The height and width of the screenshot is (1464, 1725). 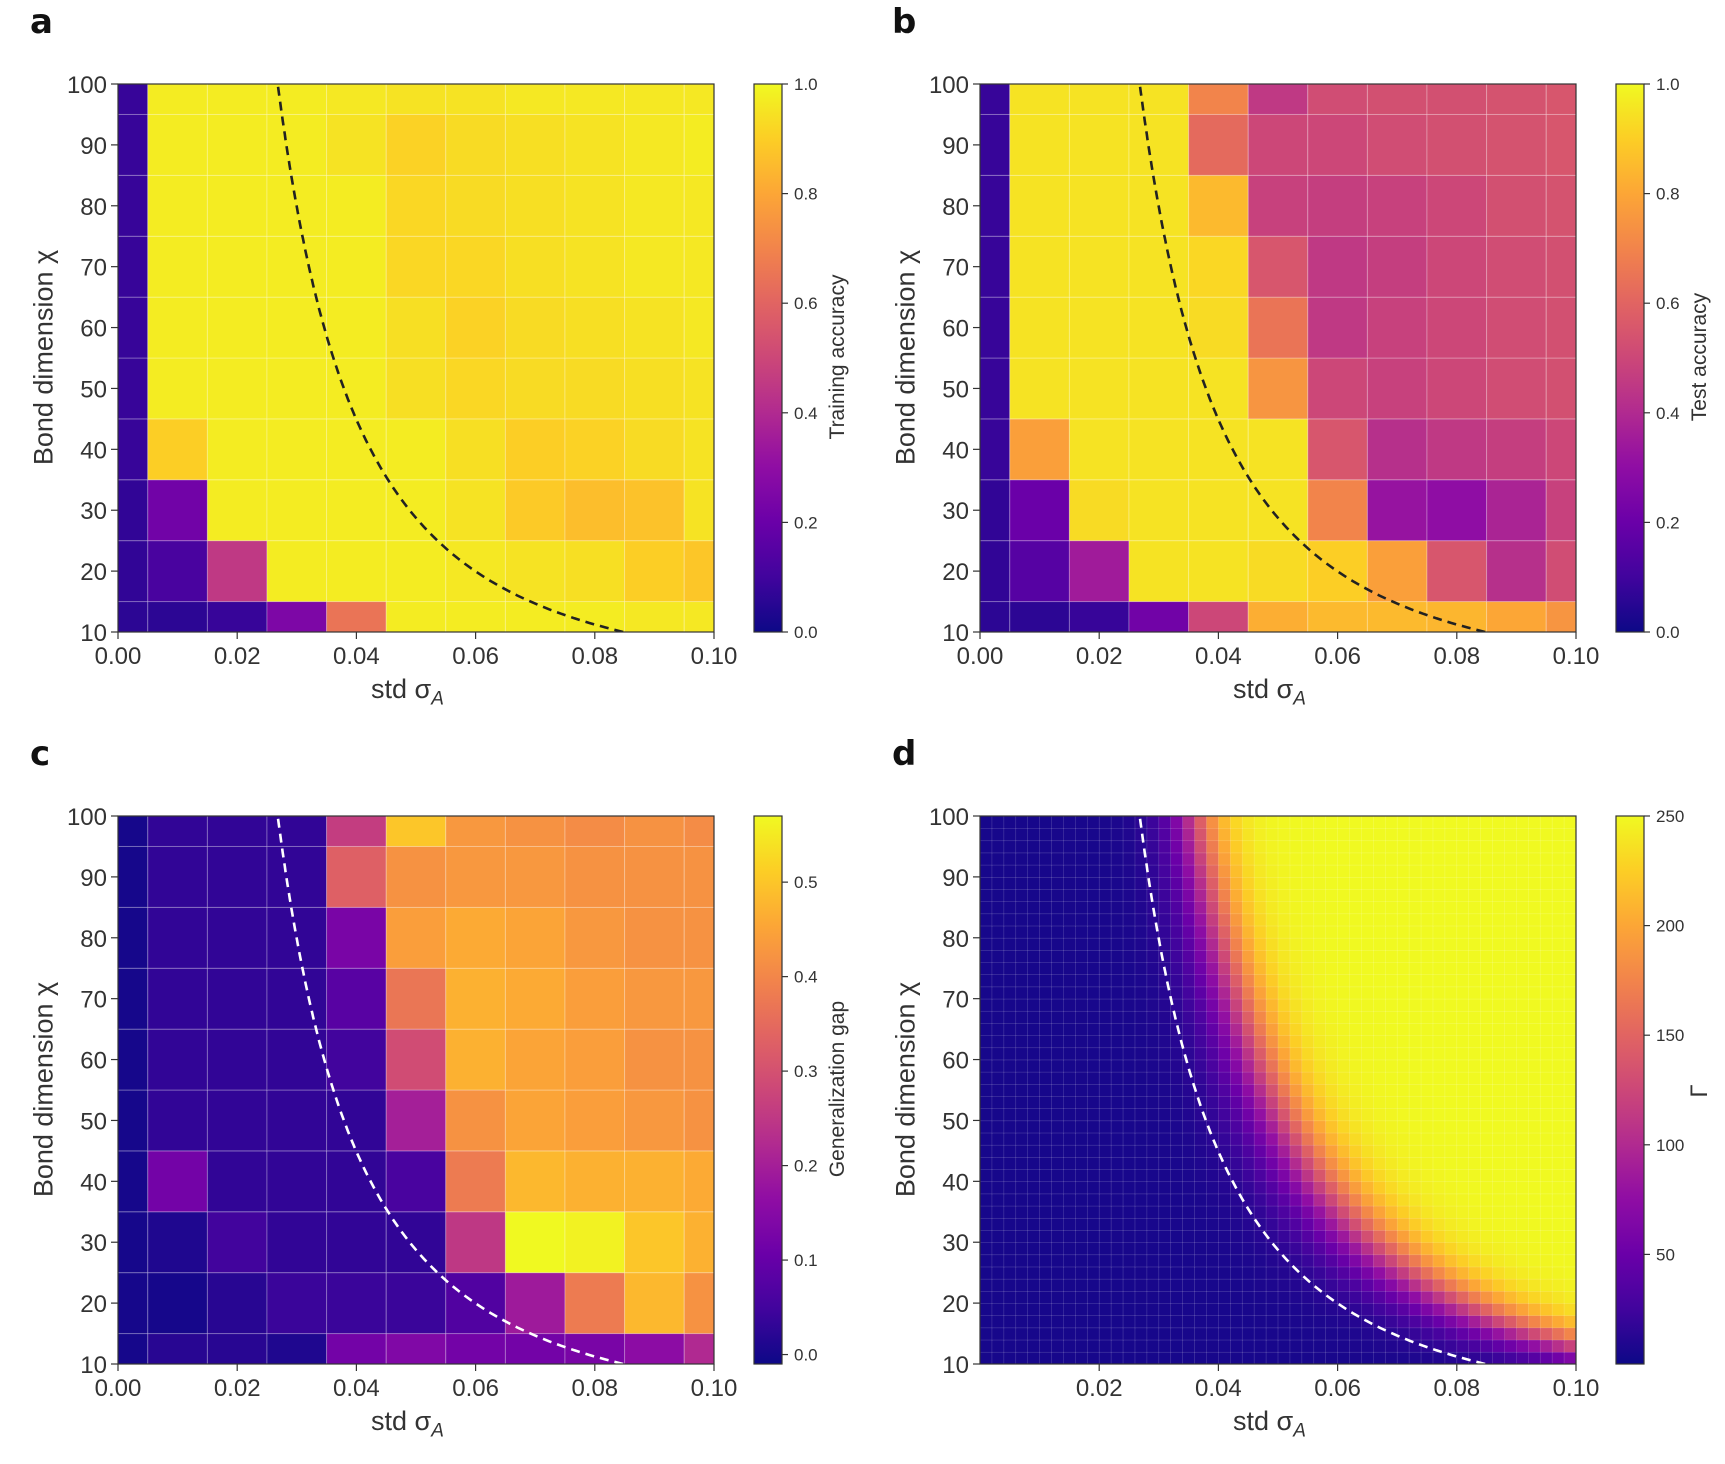 What do you see at coordinates (1668, 303) in the screenshot?
I see `colorbar-tick-label: 0.6` at bounding box center [1668, 303].